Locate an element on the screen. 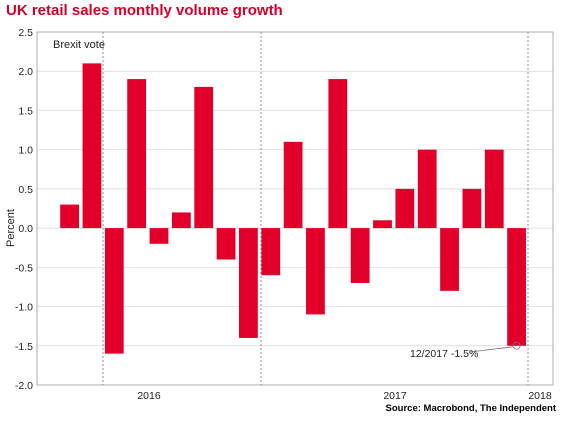 The image size is (564, 423). y-tick-label: -0.5 is located at coordinates (24, 268).